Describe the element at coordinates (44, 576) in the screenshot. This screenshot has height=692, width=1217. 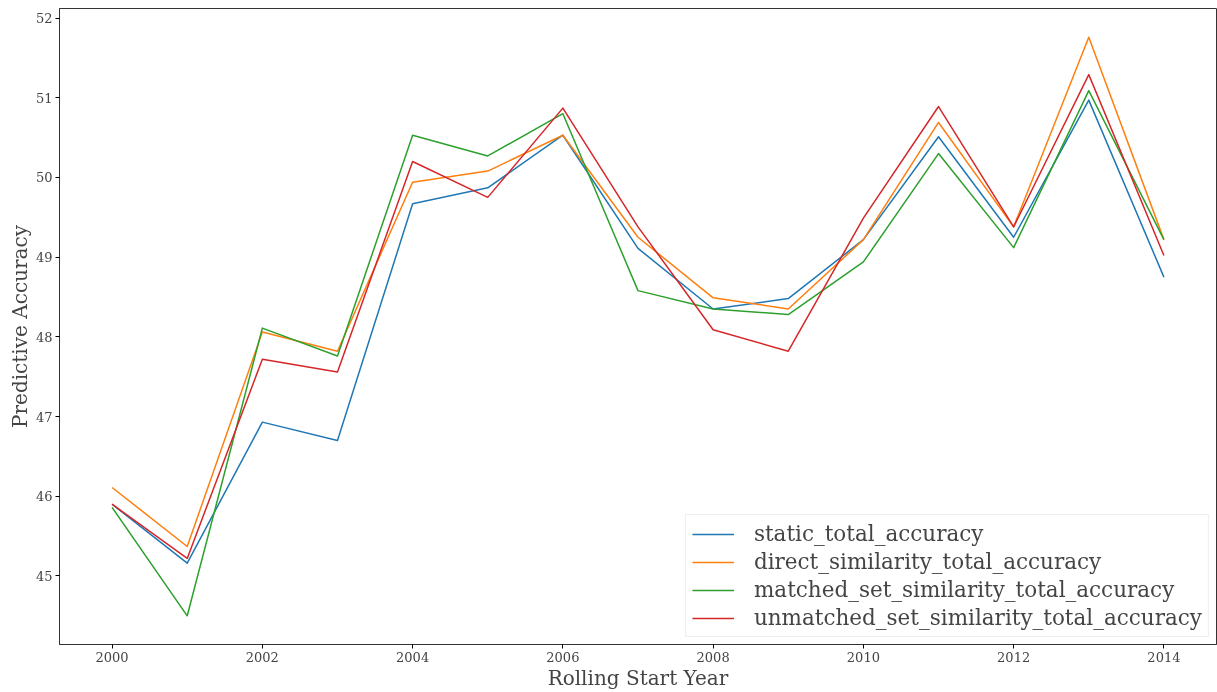
I see `y-tick-label: 45` at that location.